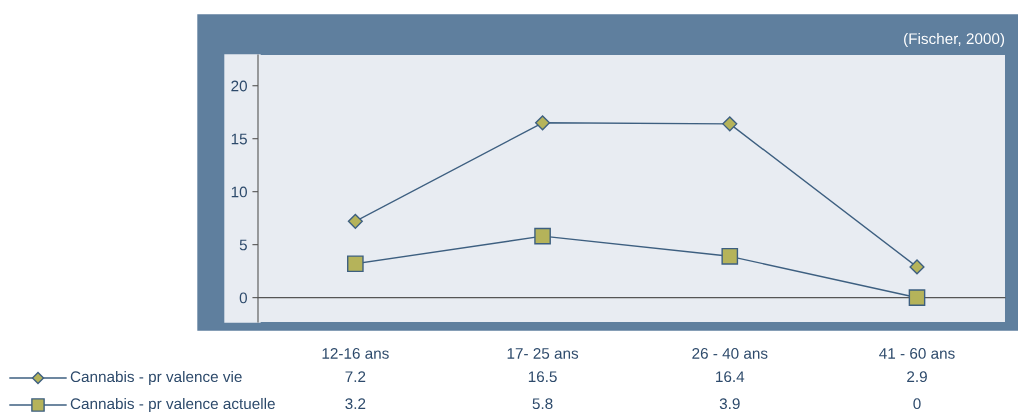  What do you see at coordinates (954, 40) in the screenshot?
I see `text: (Fischer, 2000)` at bounding box center [954, 40].